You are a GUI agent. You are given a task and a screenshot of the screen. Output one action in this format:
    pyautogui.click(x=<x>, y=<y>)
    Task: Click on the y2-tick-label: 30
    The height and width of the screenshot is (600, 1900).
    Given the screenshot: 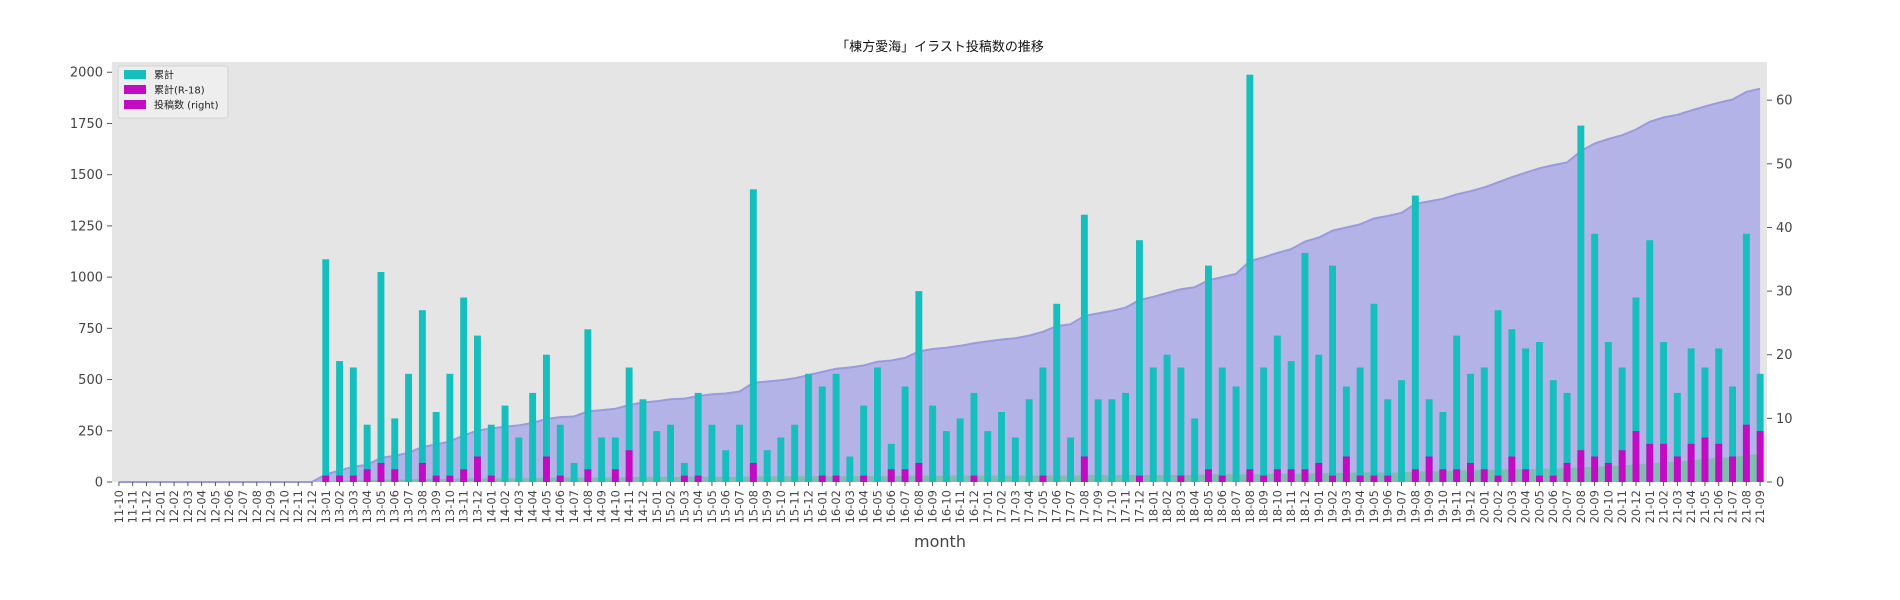 What is the action you would take?
    pyautogui.click(x=1784, y=292)
    